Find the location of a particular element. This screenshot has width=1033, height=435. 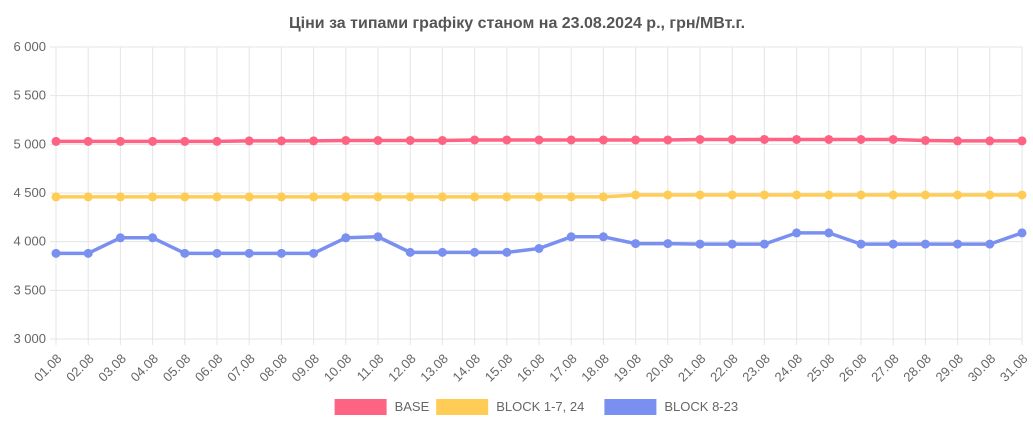

x-tick-label: 11.08 is located at coordinates (370, 367).